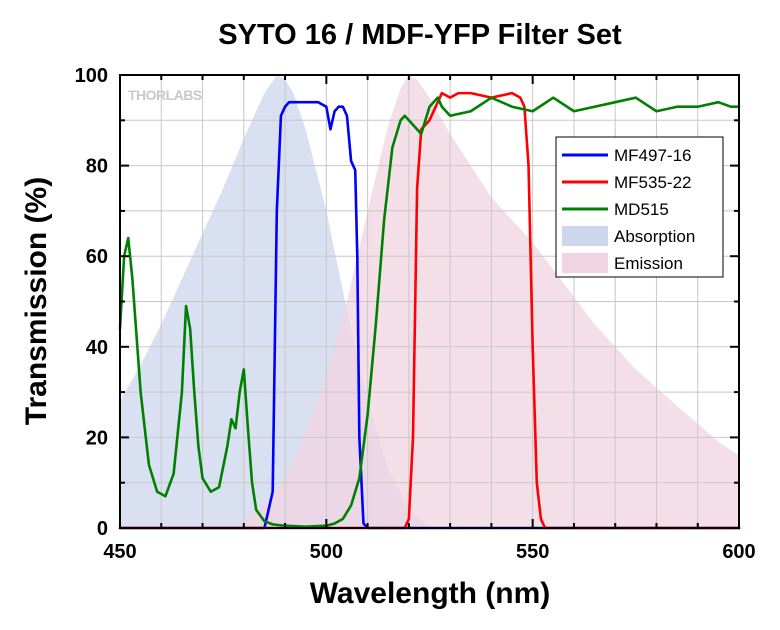 The width and height of the screenshot is (780, 630). What do you see at coordinates (97, 167) in the screenshot?
I see `y-tick-label: 80` at bounding box center [97, 167].